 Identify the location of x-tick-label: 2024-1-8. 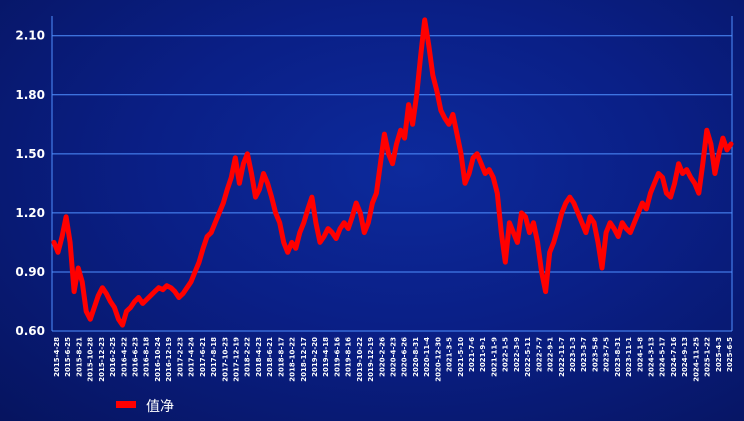
(640, 354).